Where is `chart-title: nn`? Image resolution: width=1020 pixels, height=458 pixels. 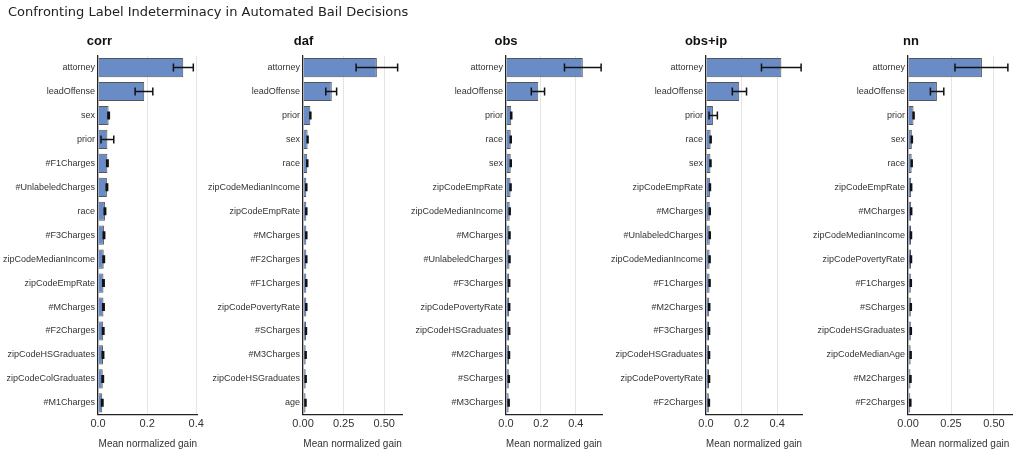
chart-title: nn is located at coordinates (911, 41).